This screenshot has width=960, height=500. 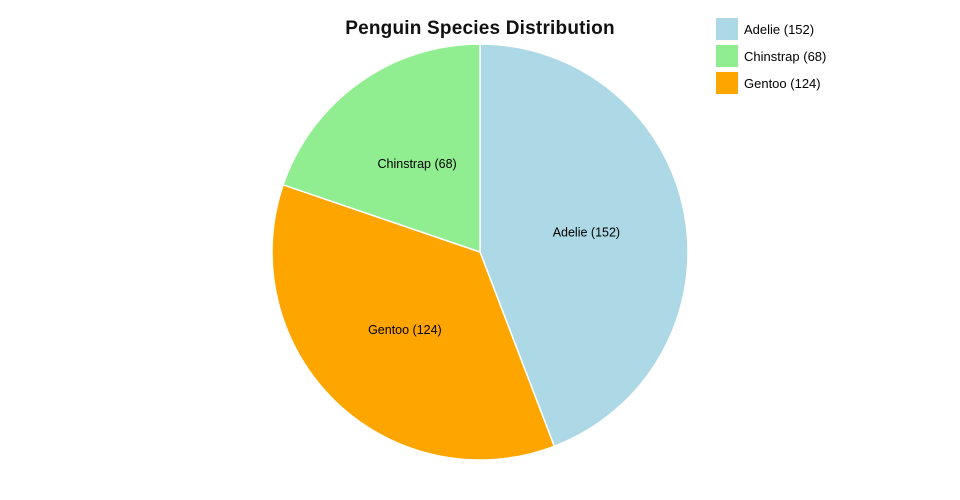 I want to click on slice-label-adelie: Adelie (152), so click(x=586, y=232).